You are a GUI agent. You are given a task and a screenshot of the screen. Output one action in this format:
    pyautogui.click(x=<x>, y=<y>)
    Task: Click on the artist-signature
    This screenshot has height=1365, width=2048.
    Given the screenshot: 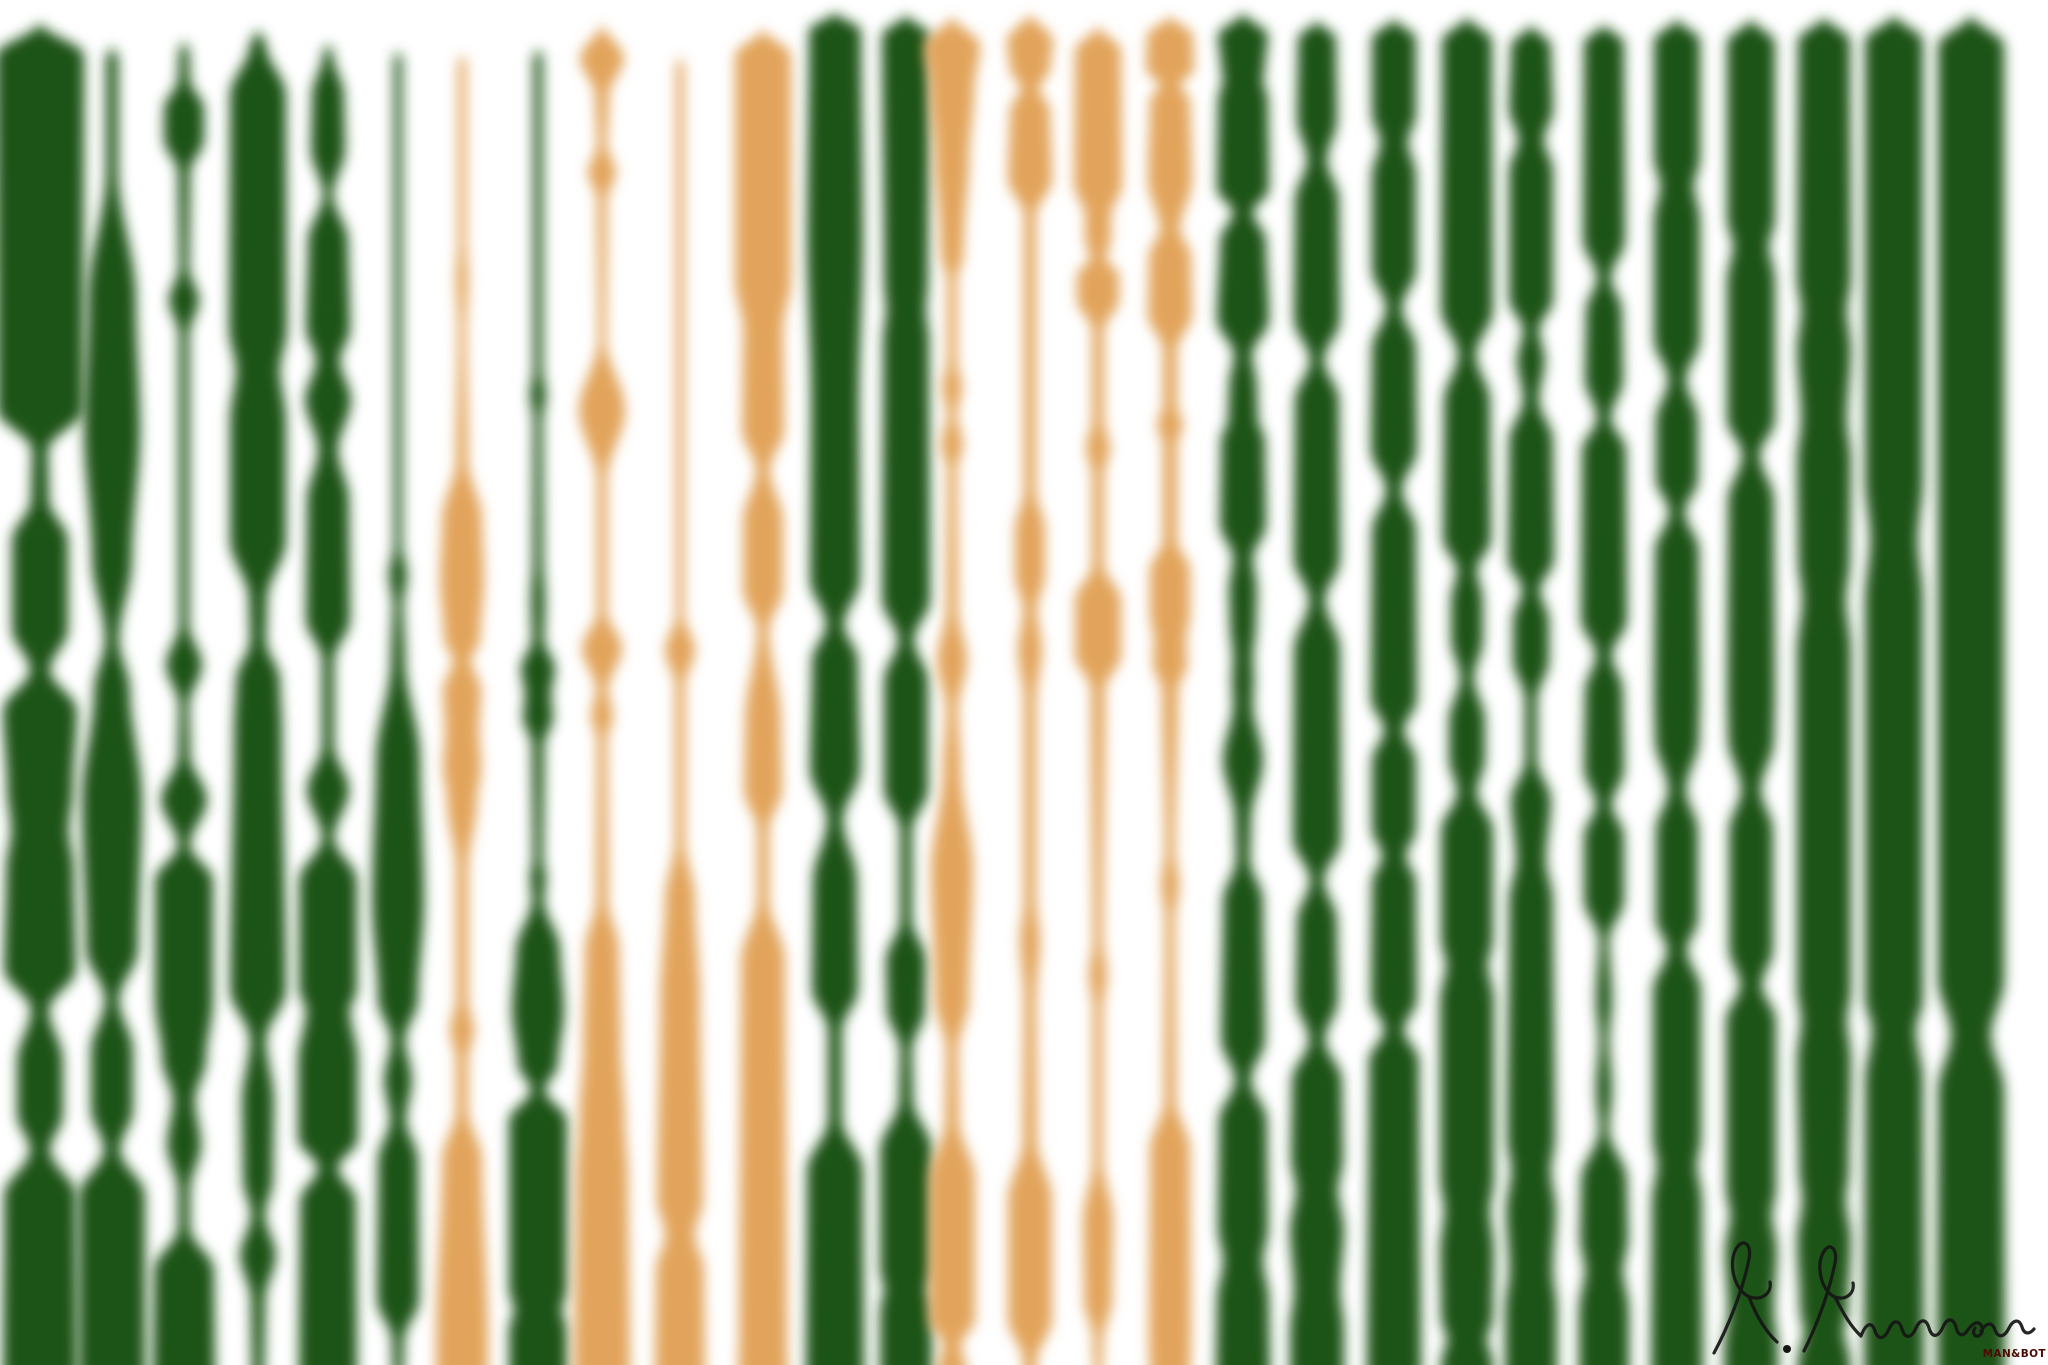 What is the action you would take?
    pyautogui.click(x=1874, y=1298)
    